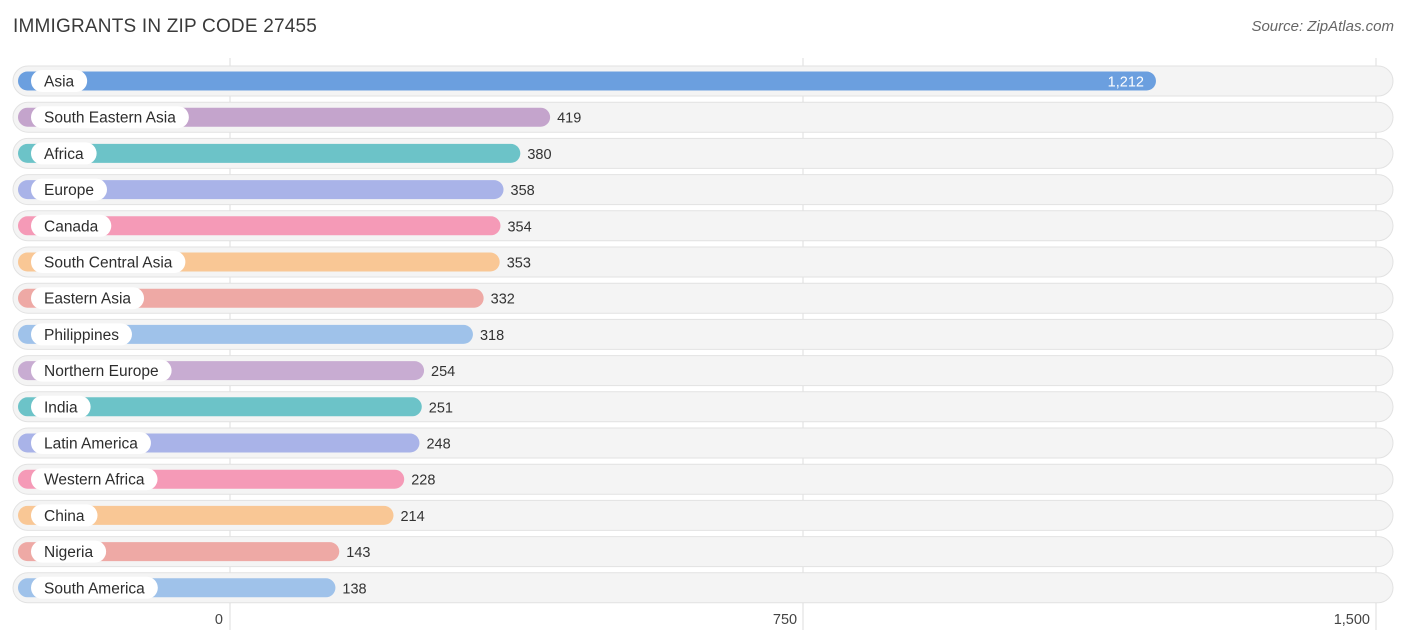 The height and width of the screenshot is (643, 1406). Describe the element at coordinates (539, 155) in the screenshot. I see `value-label: 380` at that location.